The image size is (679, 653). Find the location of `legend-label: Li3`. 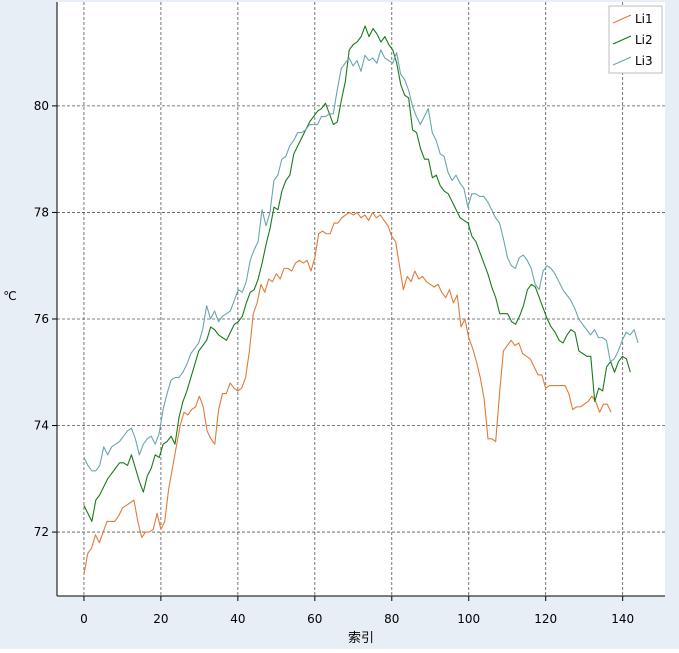

legend-label: Li3 is located at coordinates (644, 61).